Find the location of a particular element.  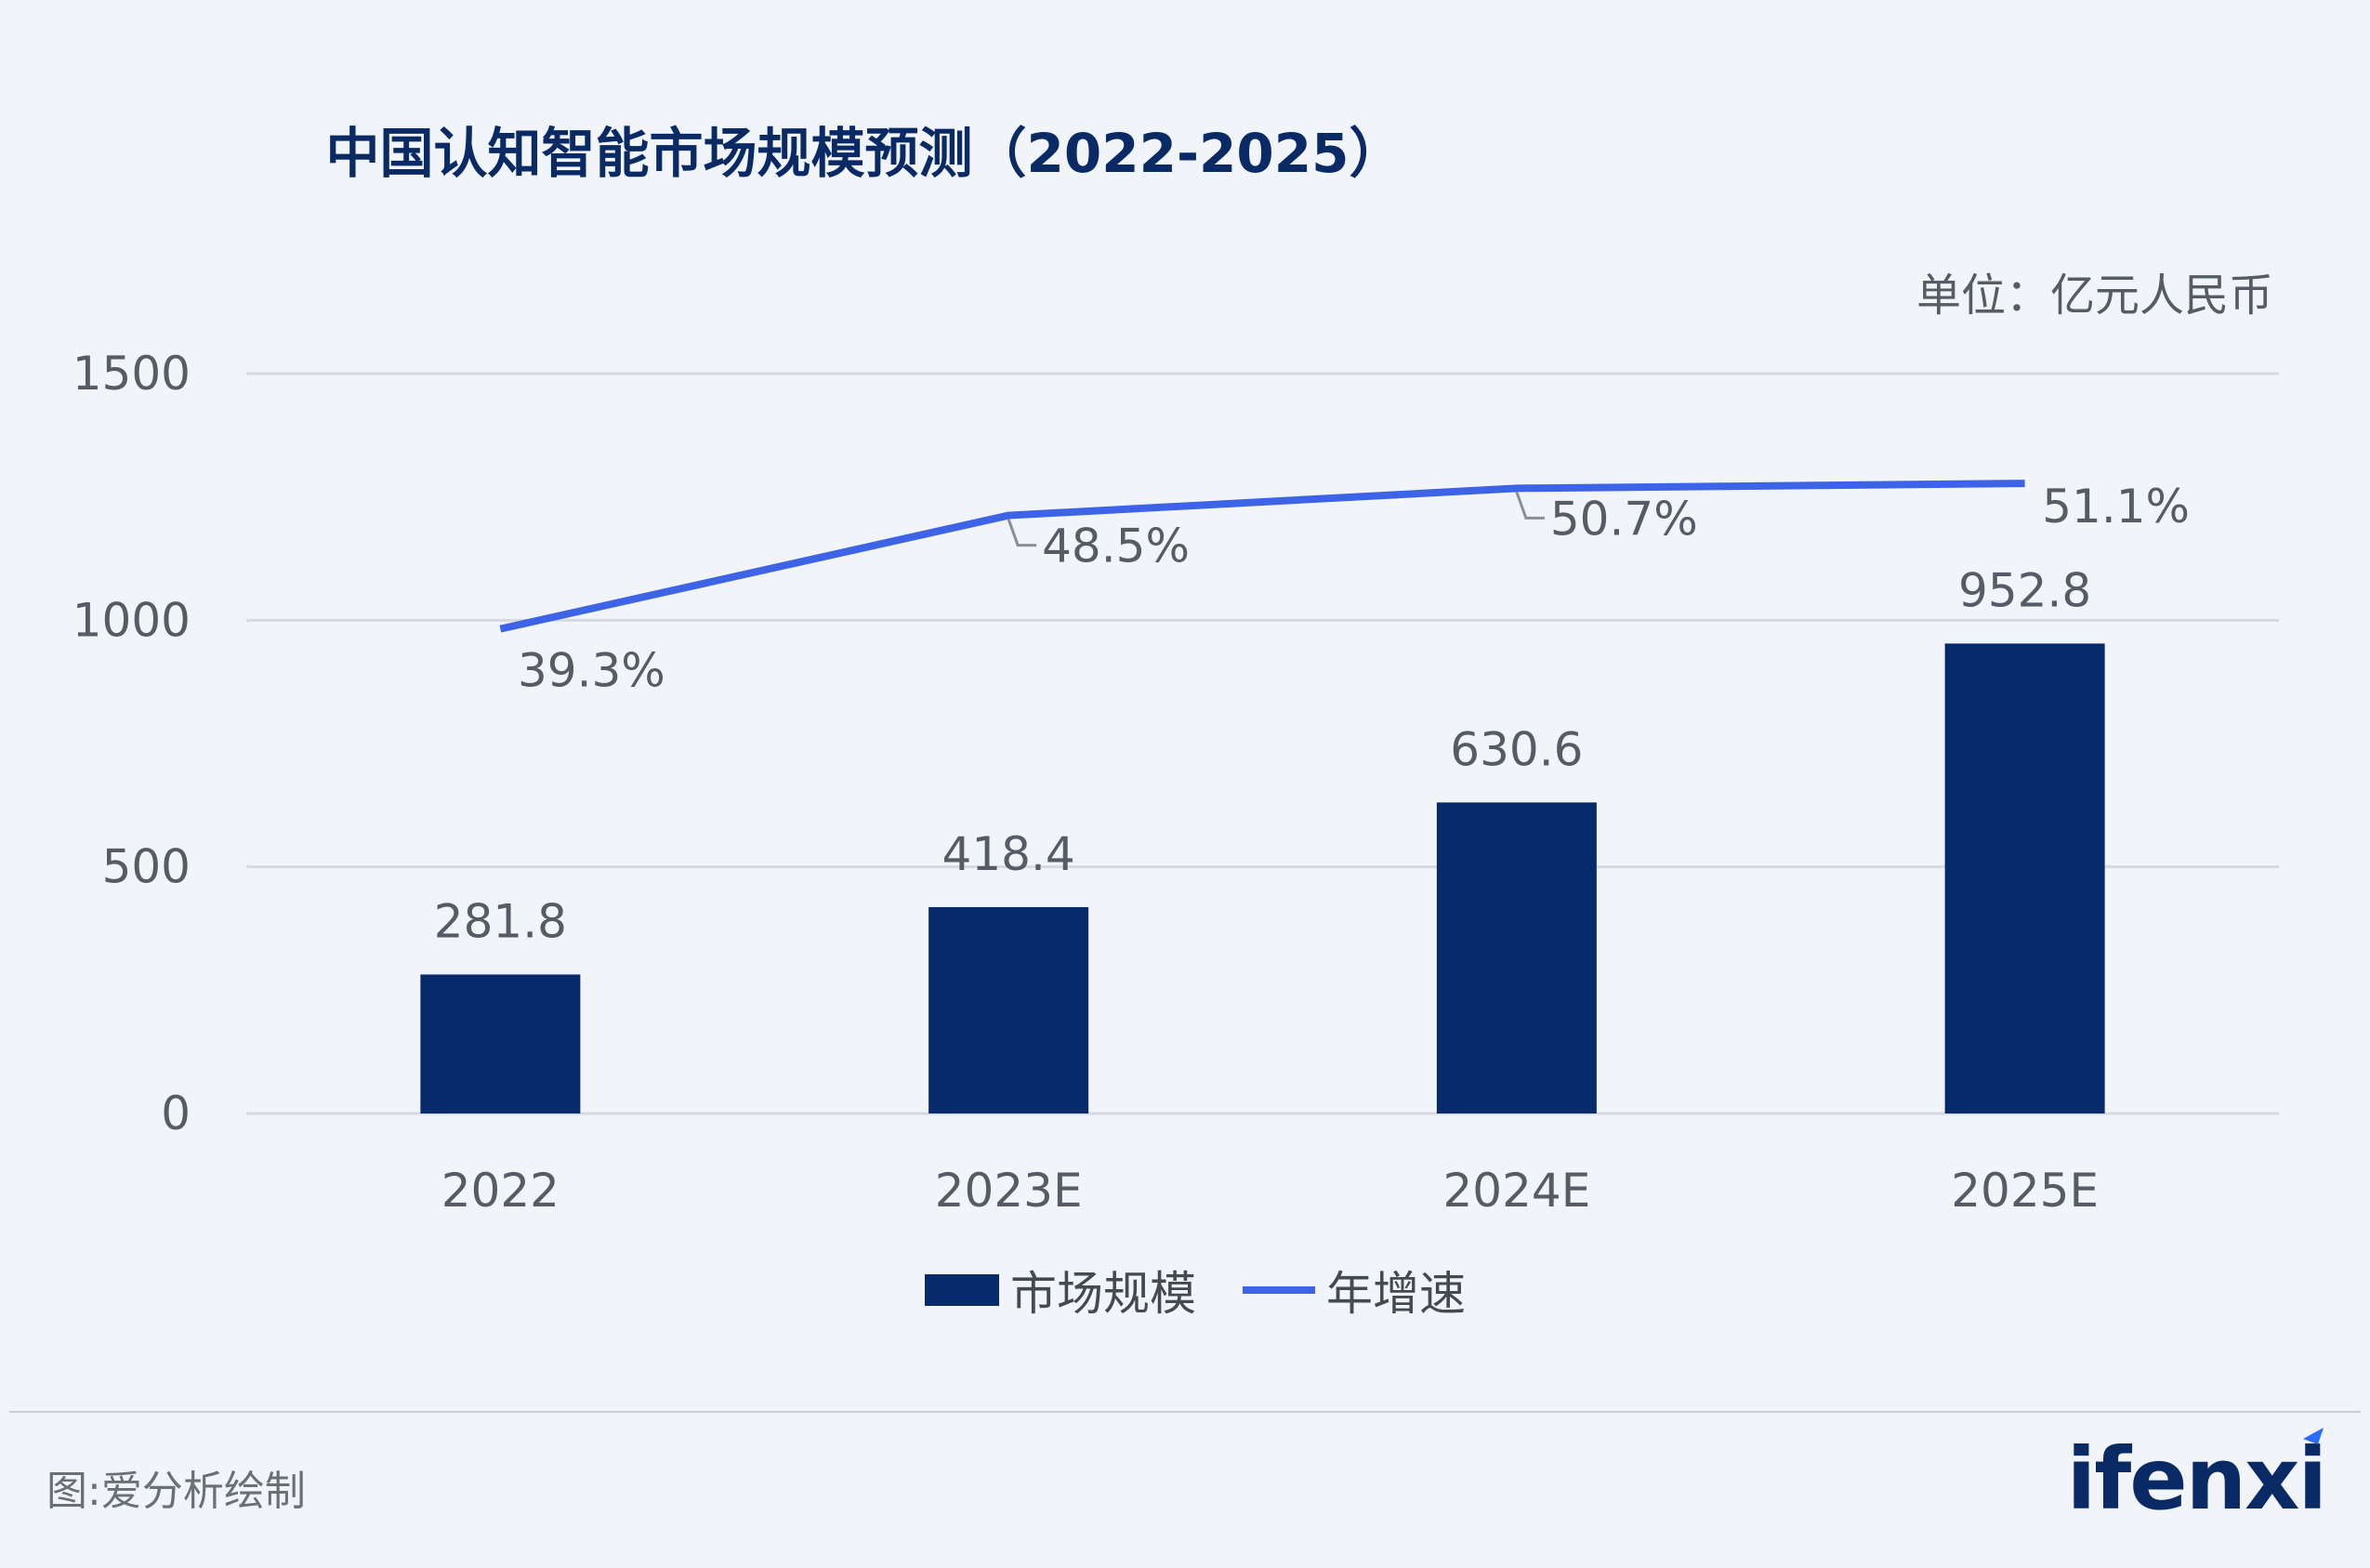

growth-line is located at coordinates (1262, 556).